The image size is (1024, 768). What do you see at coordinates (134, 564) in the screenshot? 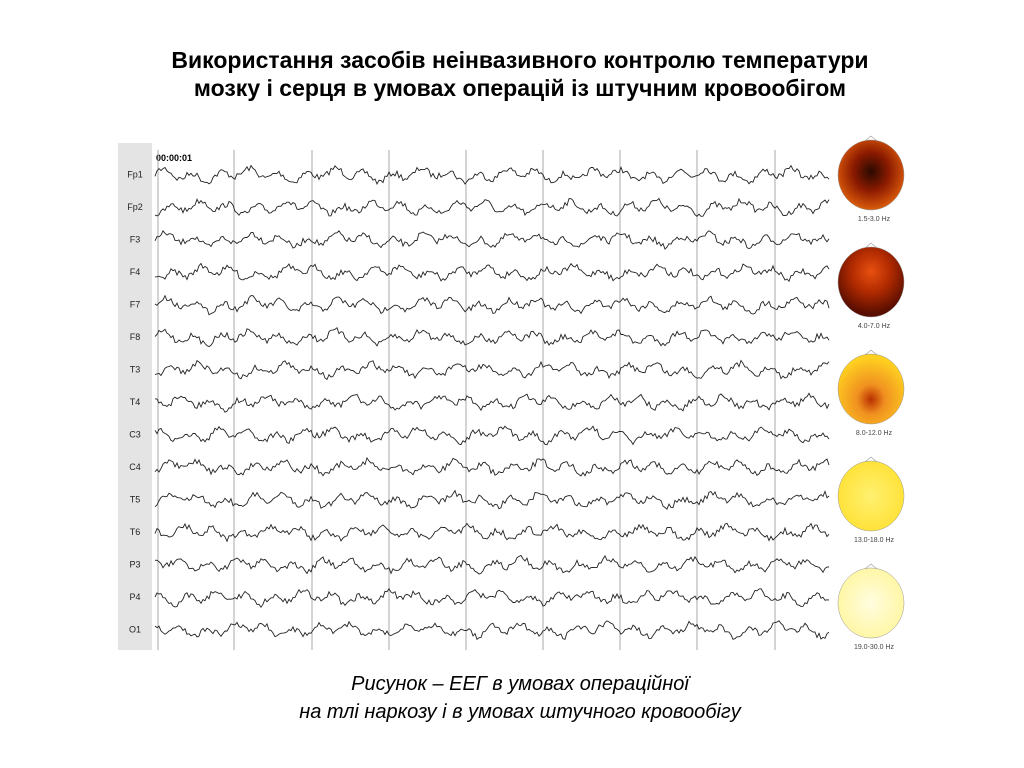
I see `channel-label: P3` at bounding box center [134, 564].